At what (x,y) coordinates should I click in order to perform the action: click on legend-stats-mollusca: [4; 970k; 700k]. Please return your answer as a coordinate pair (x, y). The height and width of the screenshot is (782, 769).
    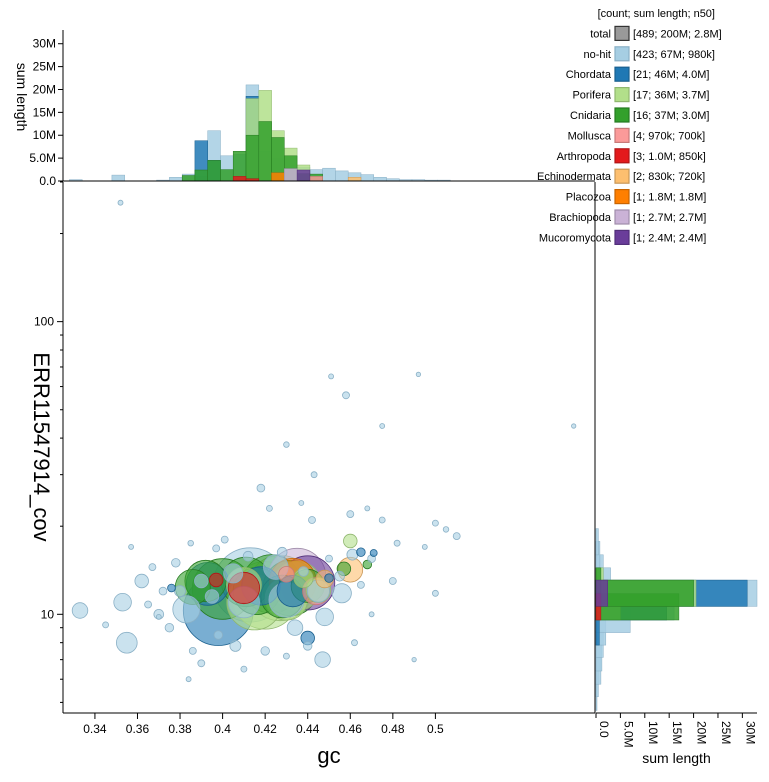
    Looking at the image, I should click on (669, 136).